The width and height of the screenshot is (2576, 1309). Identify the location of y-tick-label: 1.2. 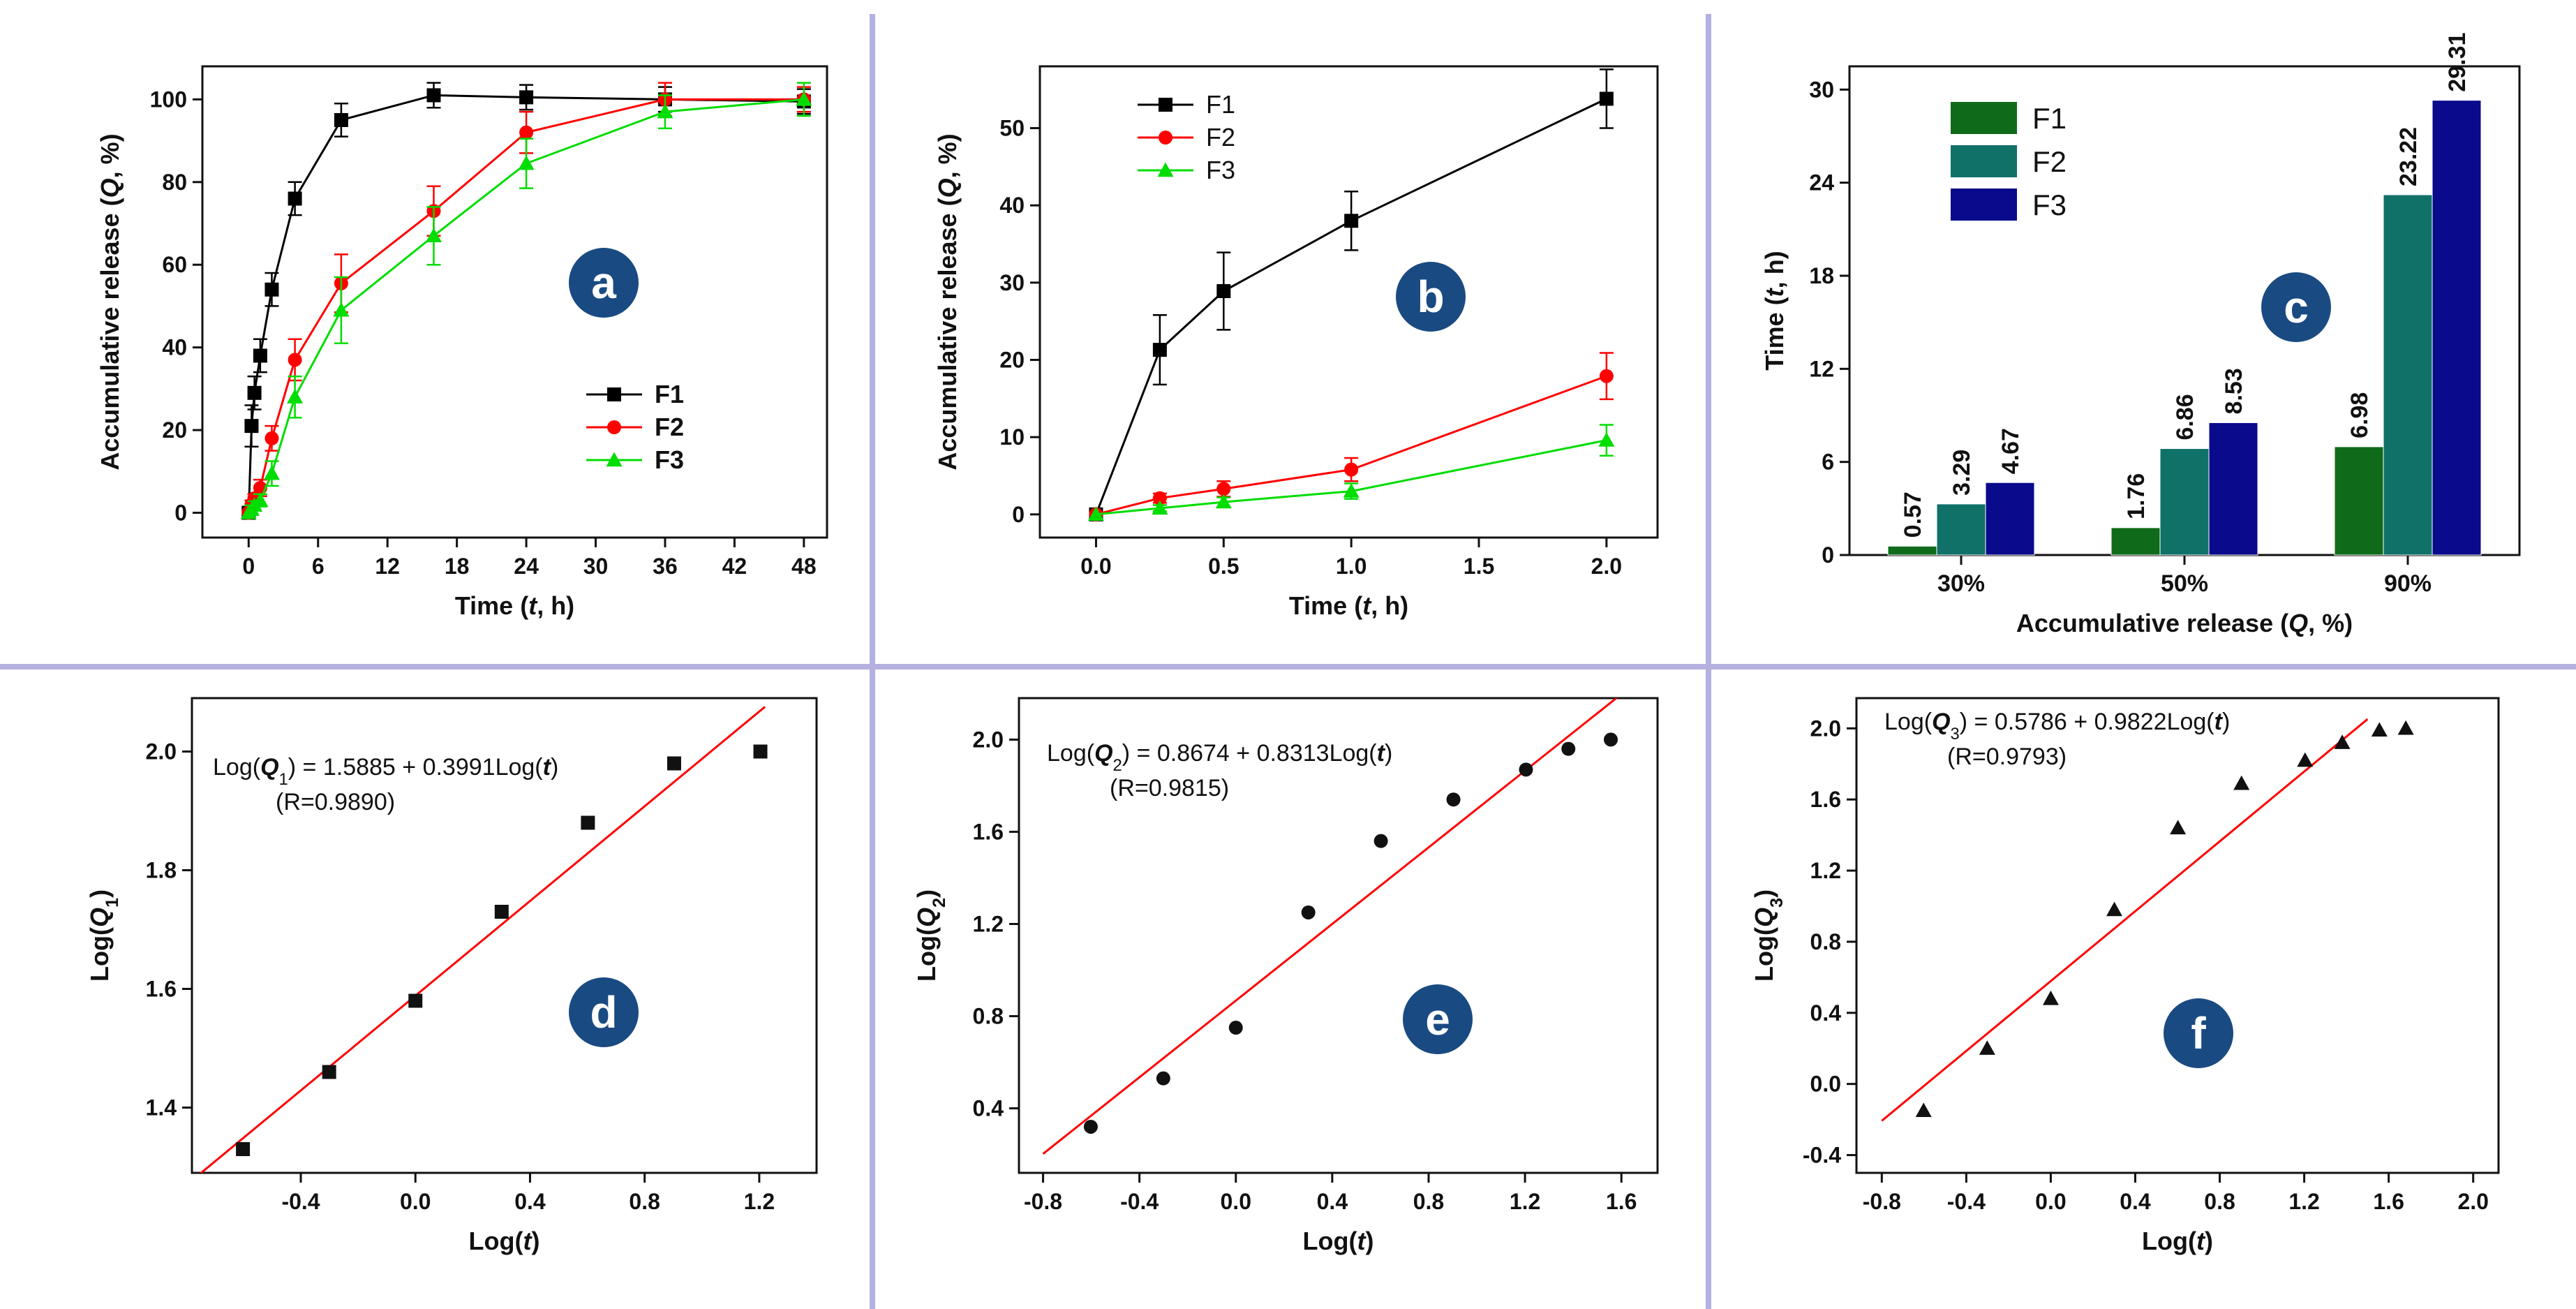
(989, 923).